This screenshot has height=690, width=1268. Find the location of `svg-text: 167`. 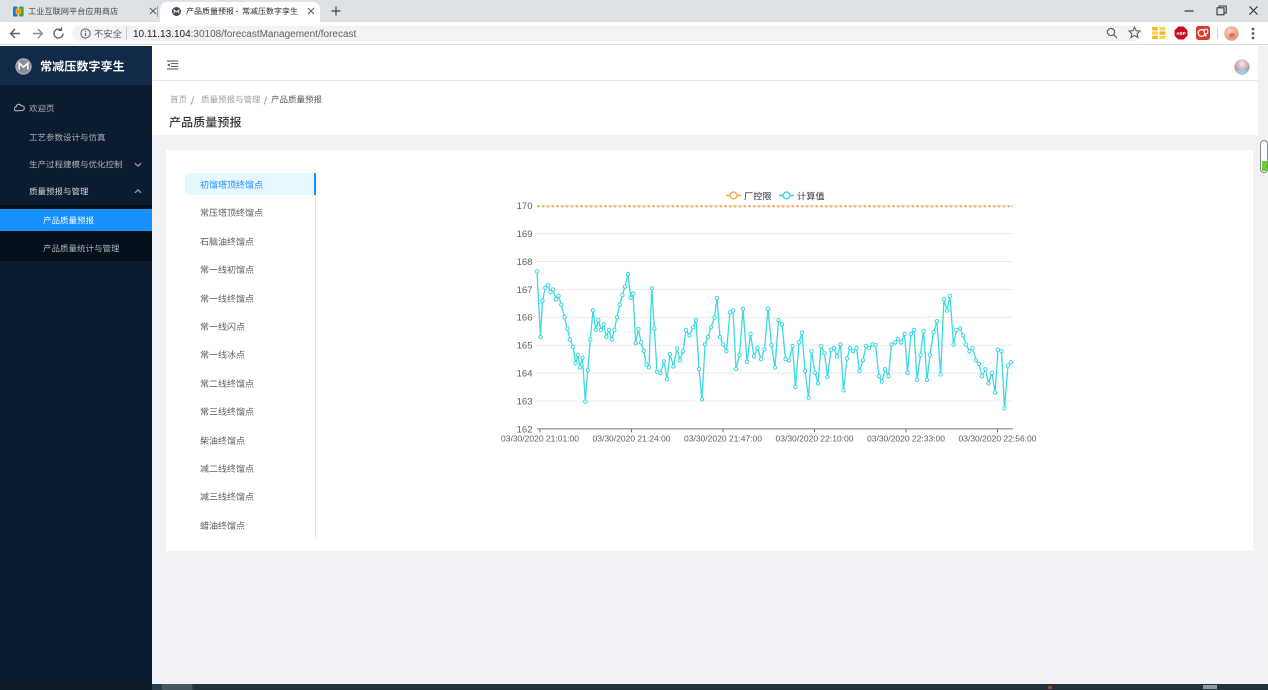

svg-text: 167 is located at coordinates (525, 290).